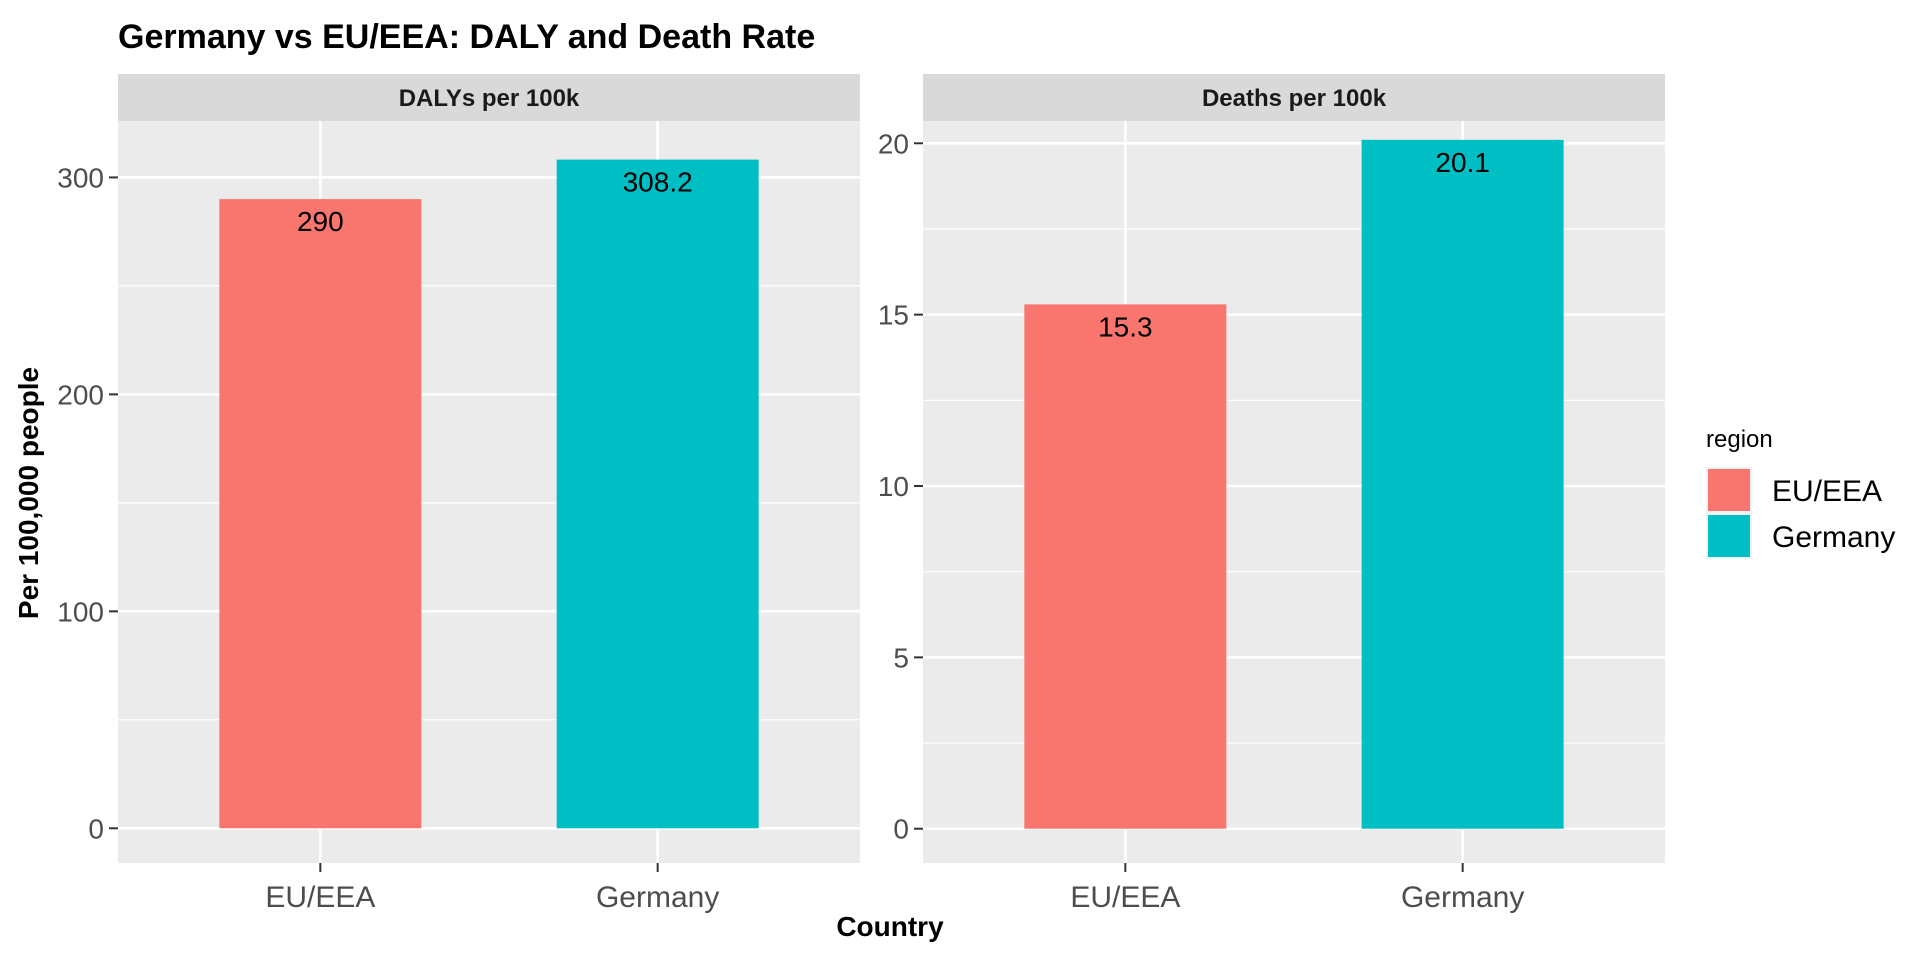 The image size is (1920, 960). I want to click on y-axis-title: Per 100,000 people, so click(28, 493).